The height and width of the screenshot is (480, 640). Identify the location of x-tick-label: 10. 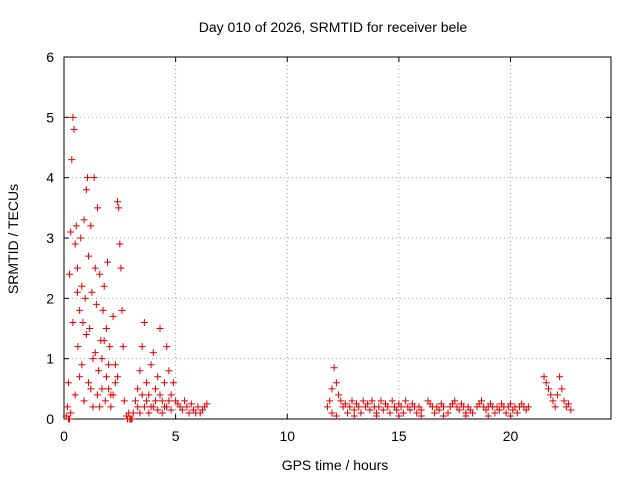
(287, 436).